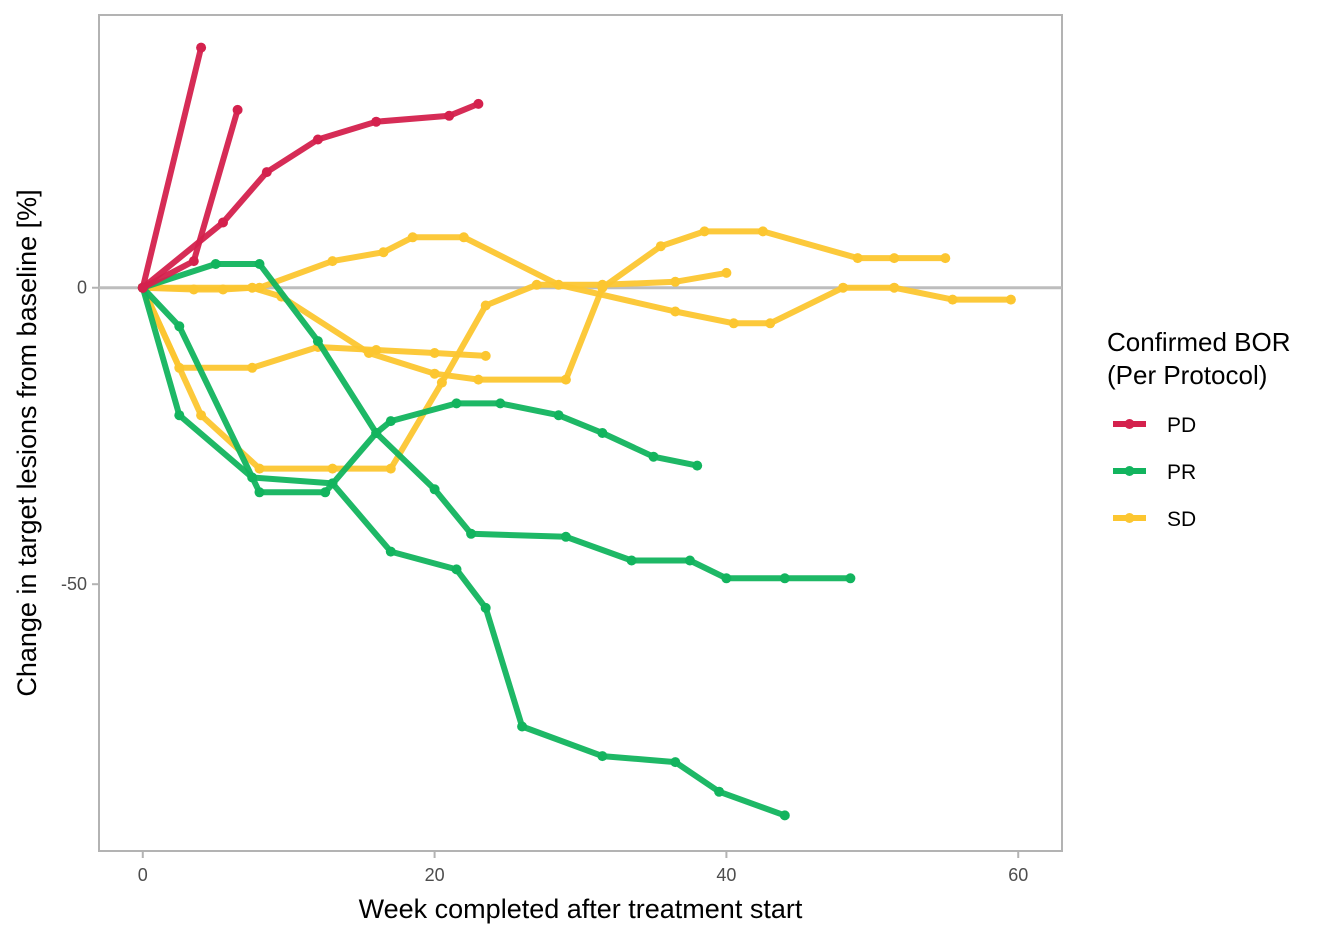 The image size is (1344, 941). What do you see at coordinates (1181, 472) in the screenshot?
I see `legend-label: PR` at bounding box center [1181, 472].